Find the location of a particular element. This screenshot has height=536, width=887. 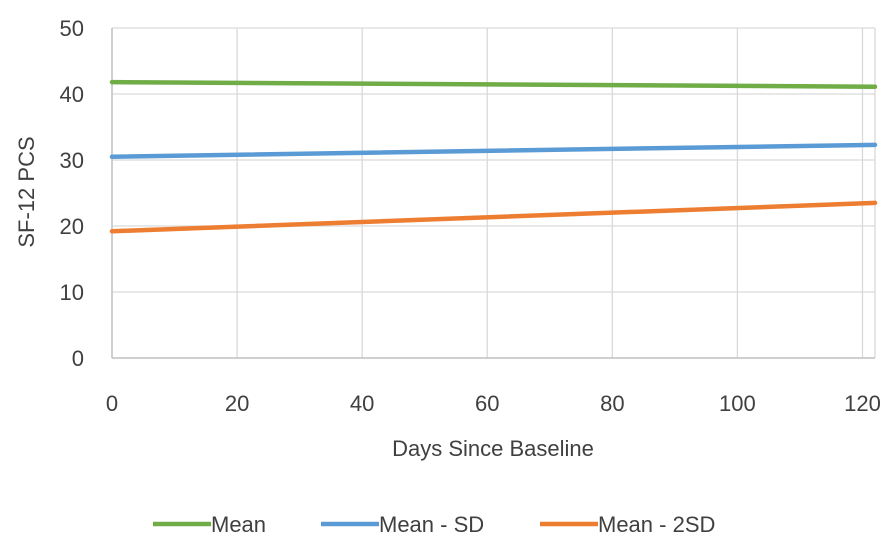

legend-item-mean: Mean is located at coordinates (209, 524).